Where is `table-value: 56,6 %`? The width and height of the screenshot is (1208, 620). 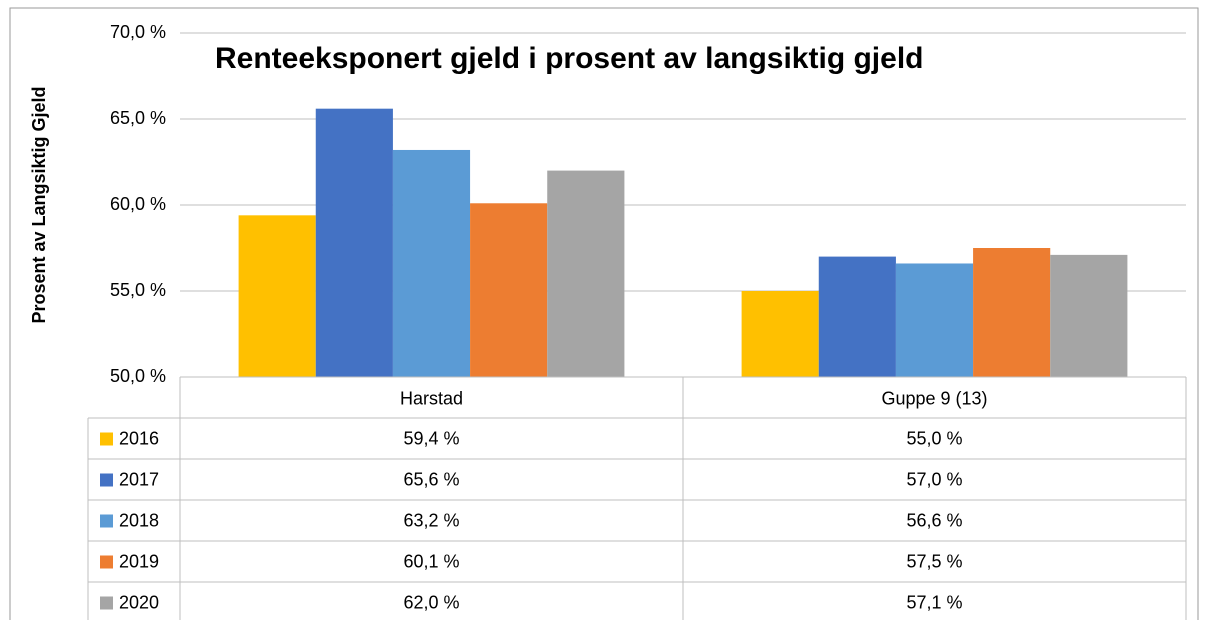 table-value: 56,6 % is located at coordinates (934, 520).